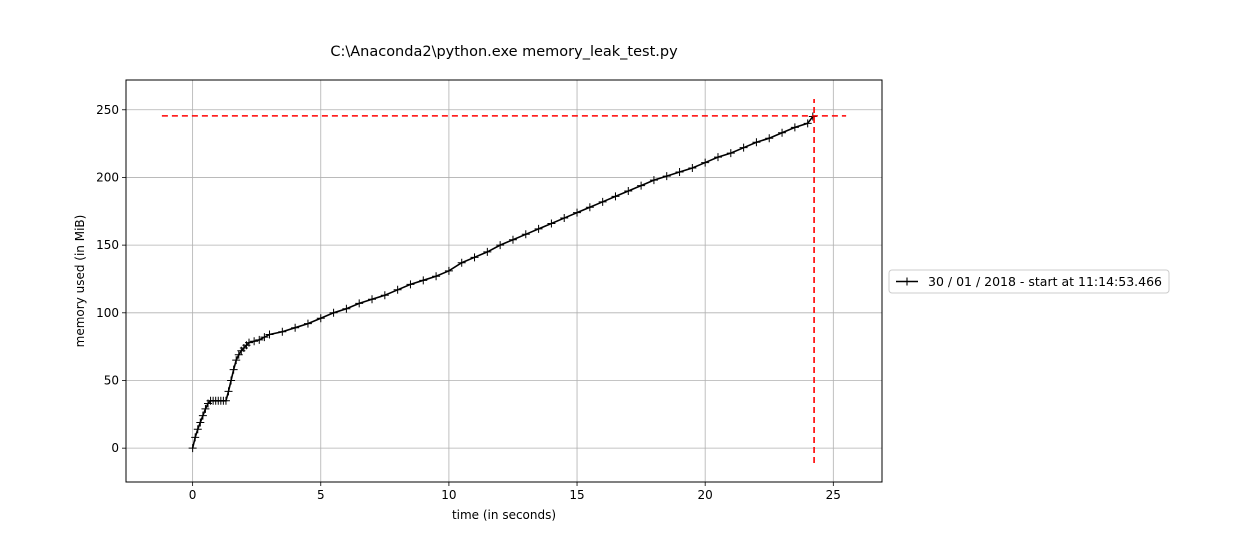 Image resolution: width=1260 pixels, height=540 pixels. What do you see at coordinates (80, 281) in the screenshot?
I see `y-axis-label: memory used (in MiB)` at bounding box center [80, 281].